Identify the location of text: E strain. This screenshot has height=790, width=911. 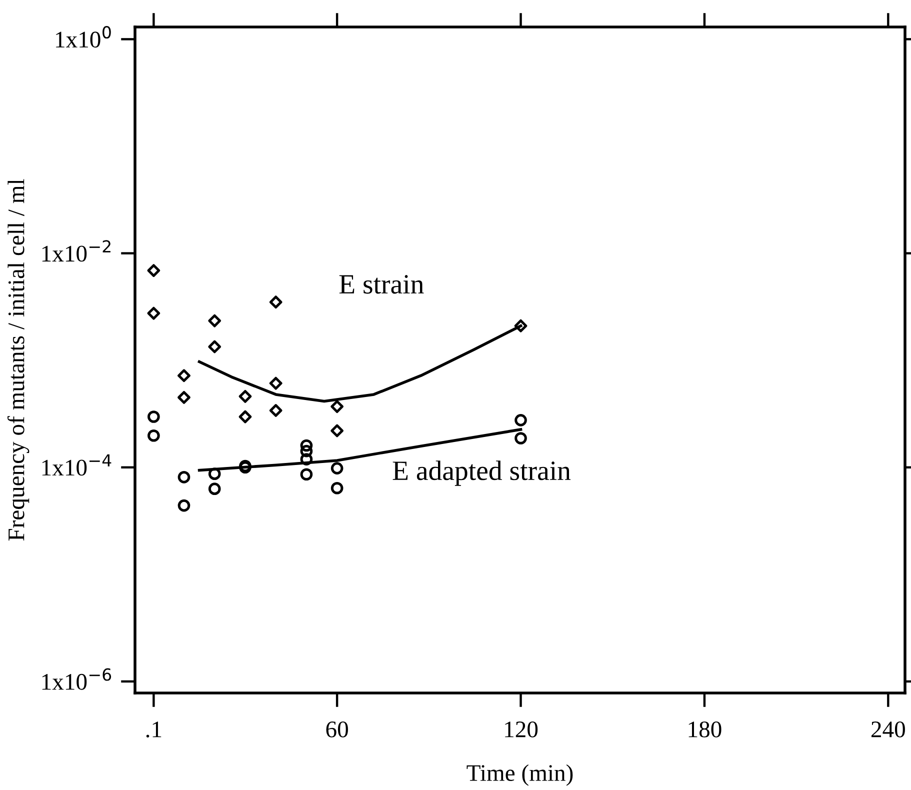
(381, 284).